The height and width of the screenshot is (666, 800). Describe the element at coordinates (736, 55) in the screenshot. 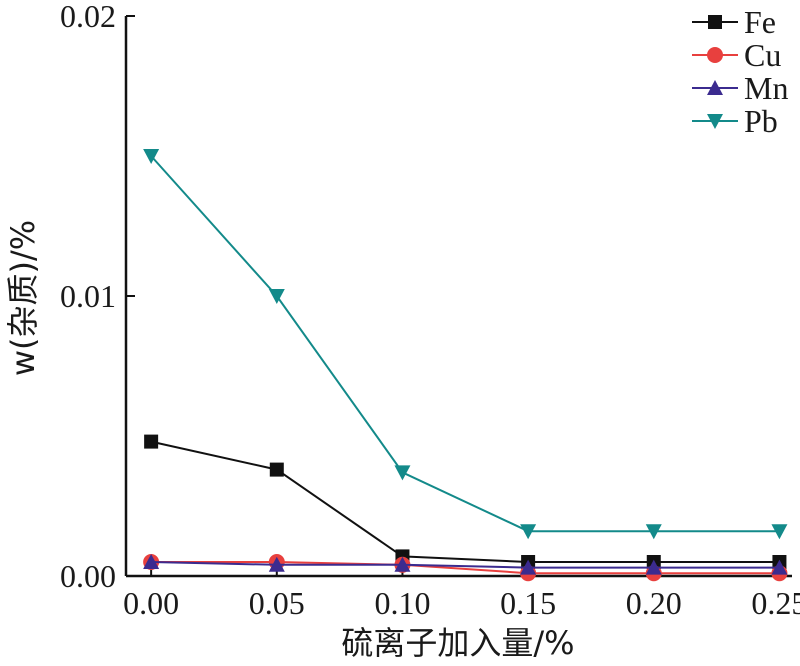

I see `legend-item-cu: Cu` at that location.